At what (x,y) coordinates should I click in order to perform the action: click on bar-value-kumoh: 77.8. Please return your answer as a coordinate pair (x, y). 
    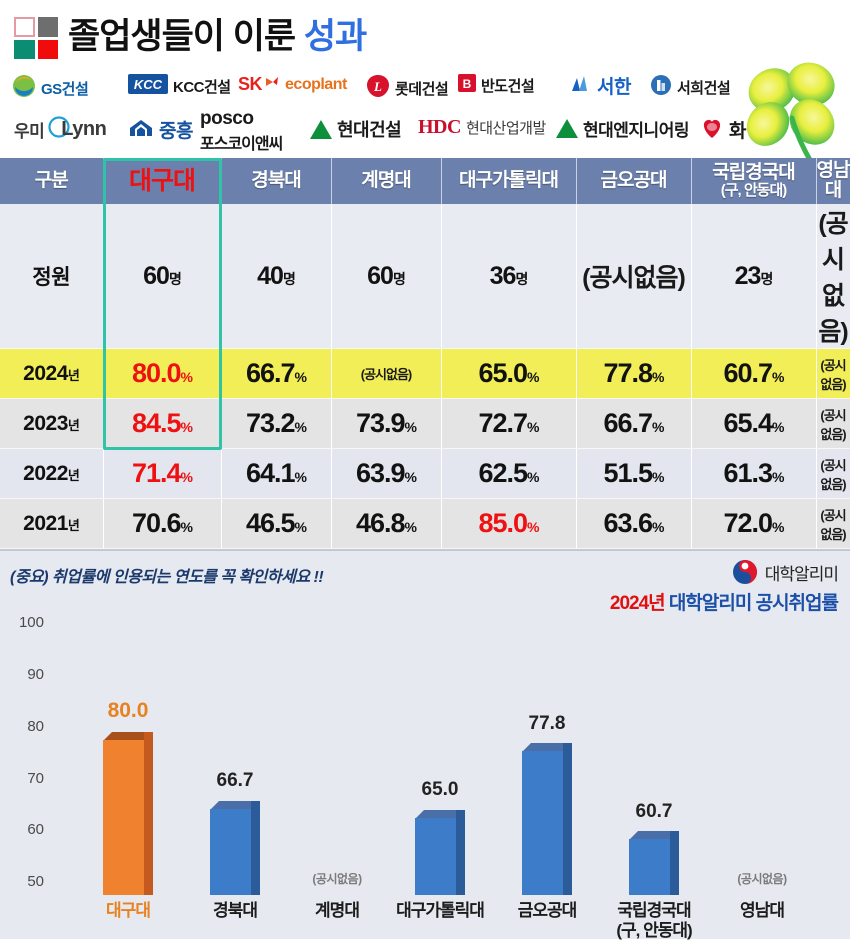
    Looking at the image, I should click on (547, 723).